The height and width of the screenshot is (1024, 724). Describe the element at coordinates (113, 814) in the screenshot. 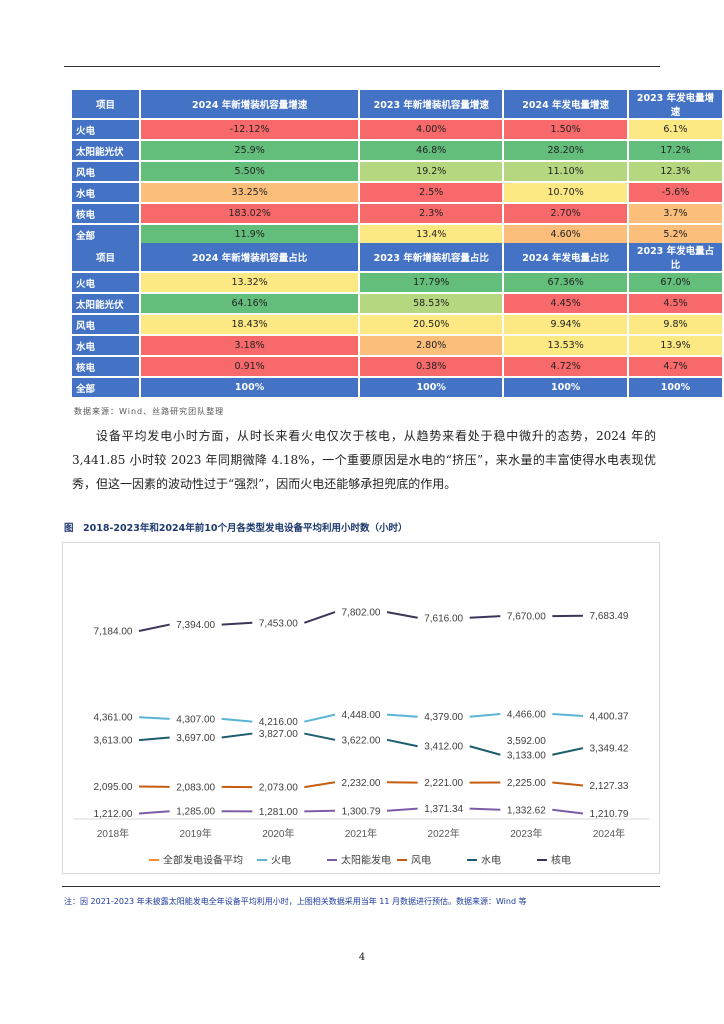

I see `data-label: 1,212.00` at that location.